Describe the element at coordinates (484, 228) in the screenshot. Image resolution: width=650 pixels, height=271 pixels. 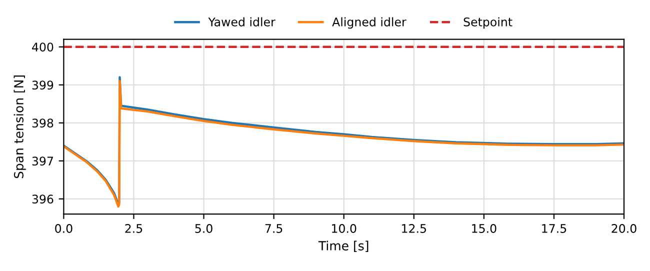
I see `x-tick-label: 15.0` at that location.